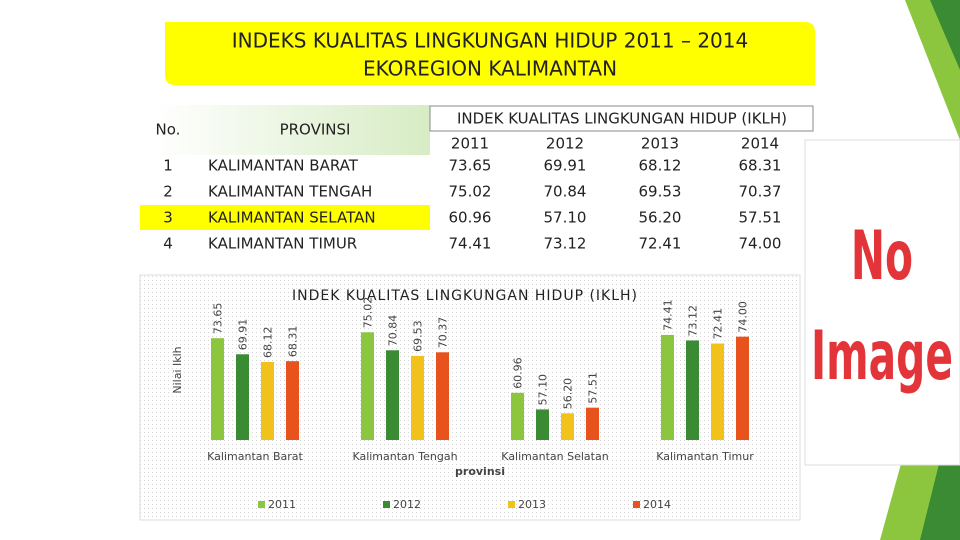  What do you see at coordinates (718, 324) in the screenshot?
I see `data-label: 72.41` at bounding box center [718, 324].